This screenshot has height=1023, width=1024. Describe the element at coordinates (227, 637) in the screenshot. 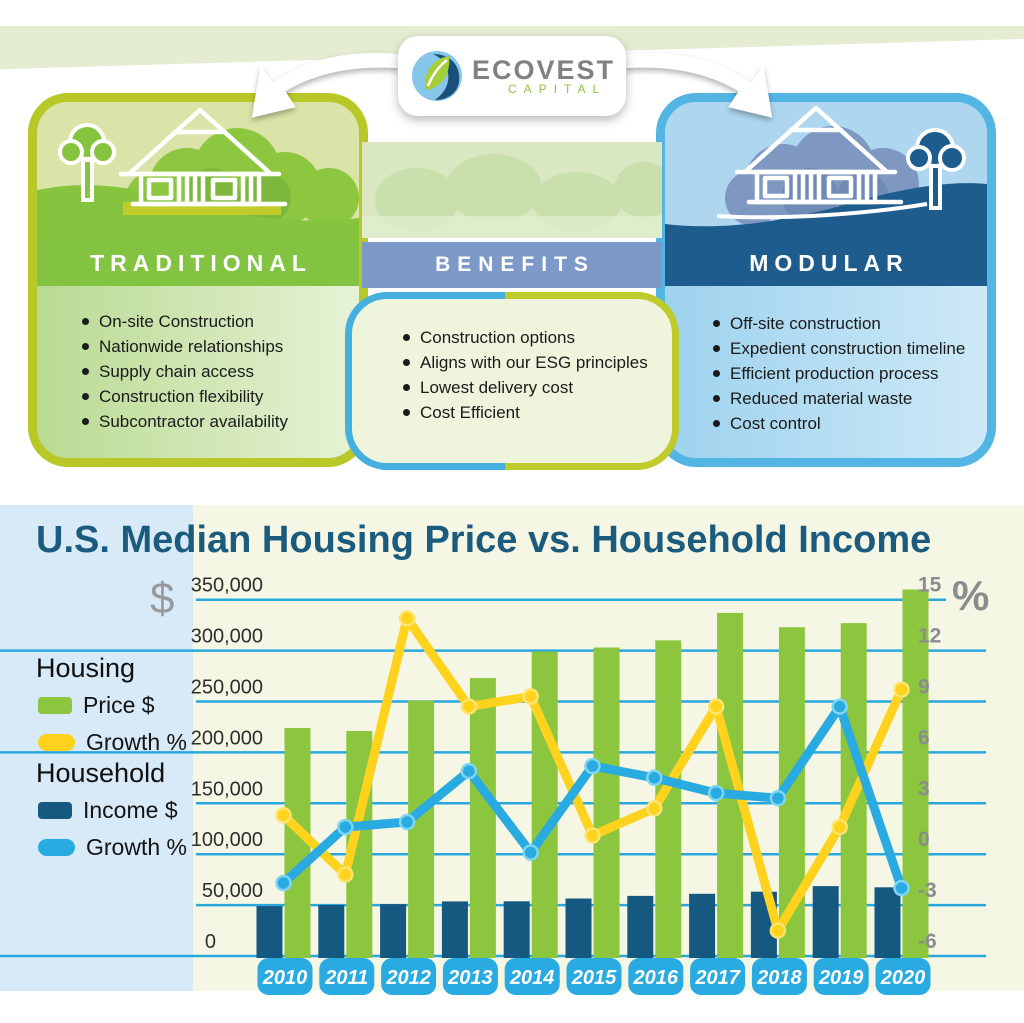

I see `left-axis-tick: 300,000` at that location.